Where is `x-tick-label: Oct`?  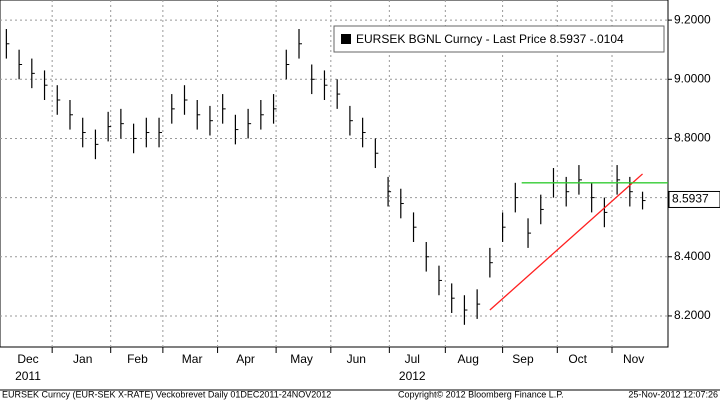 x-tick-label: Oct is located at coordinates (577, 359).